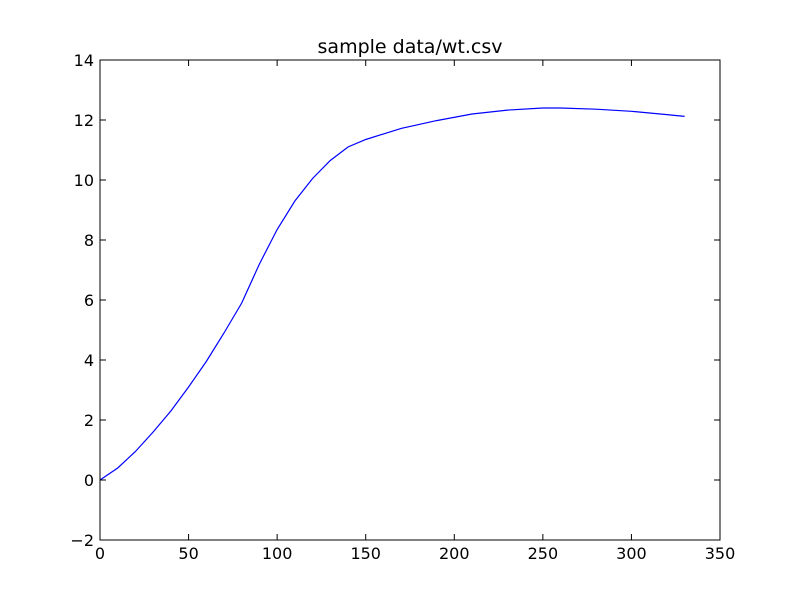 The height and width of the screenshot is (605, 800). I want to click on x-tick-label-1: 50, so click(188, 553).